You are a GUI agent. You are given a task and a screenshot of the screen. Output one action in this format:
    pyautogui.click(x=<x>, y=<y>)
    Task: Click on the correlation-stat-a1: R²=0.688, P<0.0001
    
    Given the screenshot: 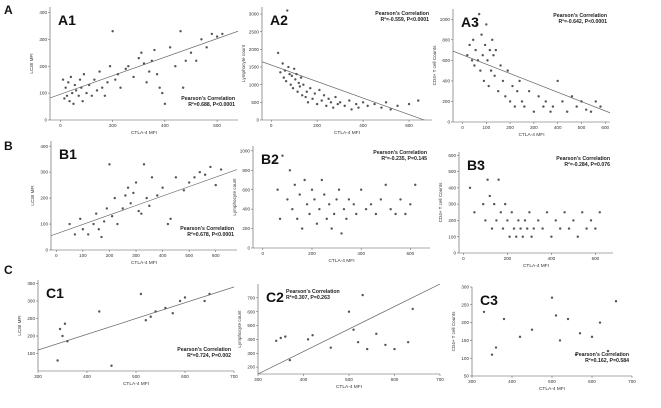 What is the action you would take?
    pyautogui.click(x=211, y=105)
    